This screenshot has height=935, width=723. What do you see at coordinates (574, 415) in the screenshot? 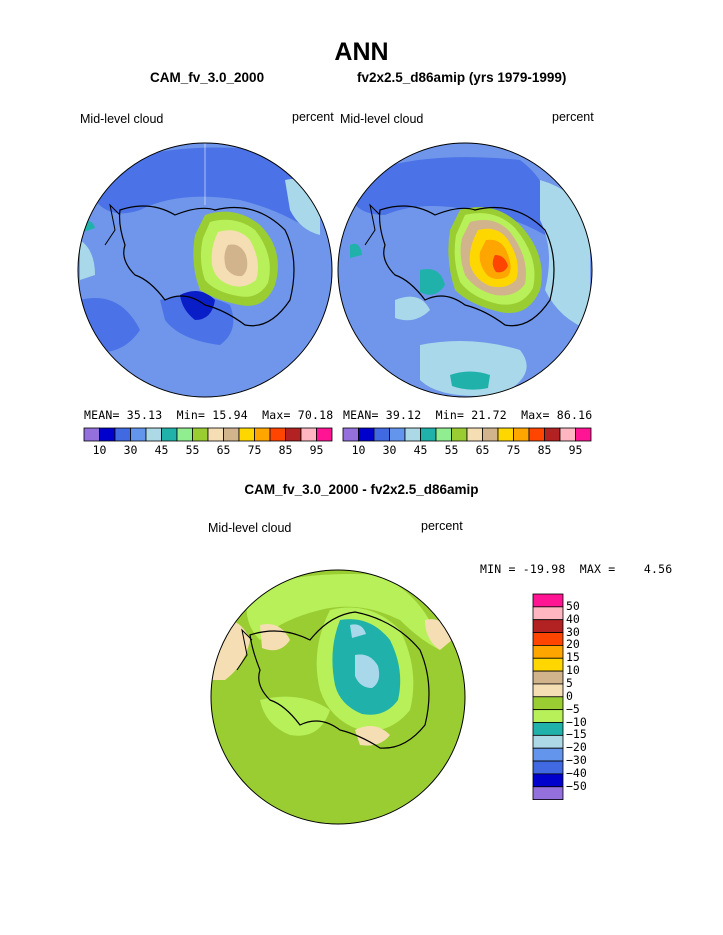
I see `stats-max-value: 86.16` at bounding box center [574, 415].